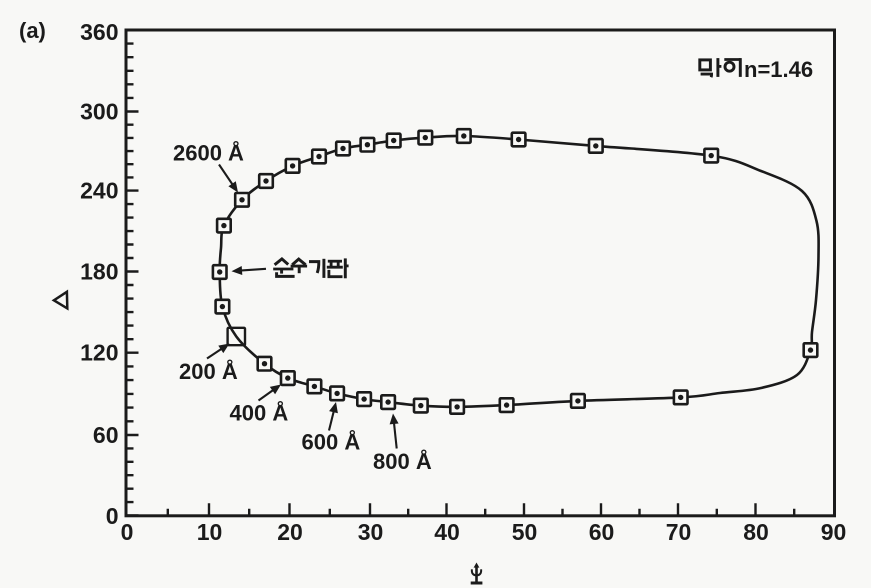  Describe the element at coordinates (371, 532) in the screenshot. I see `svg-text: 30` at that location.